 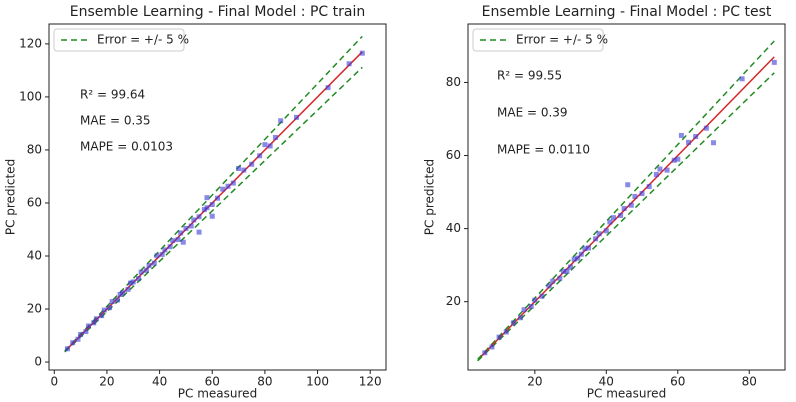 I want to click on y-tick-label: 100, so click(x=30, y=96).